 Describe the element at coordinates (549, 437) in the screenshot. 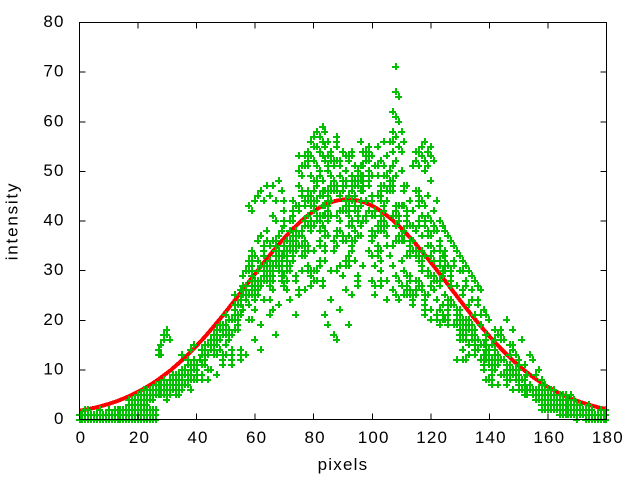

I see `svg-text: 160` at that location.